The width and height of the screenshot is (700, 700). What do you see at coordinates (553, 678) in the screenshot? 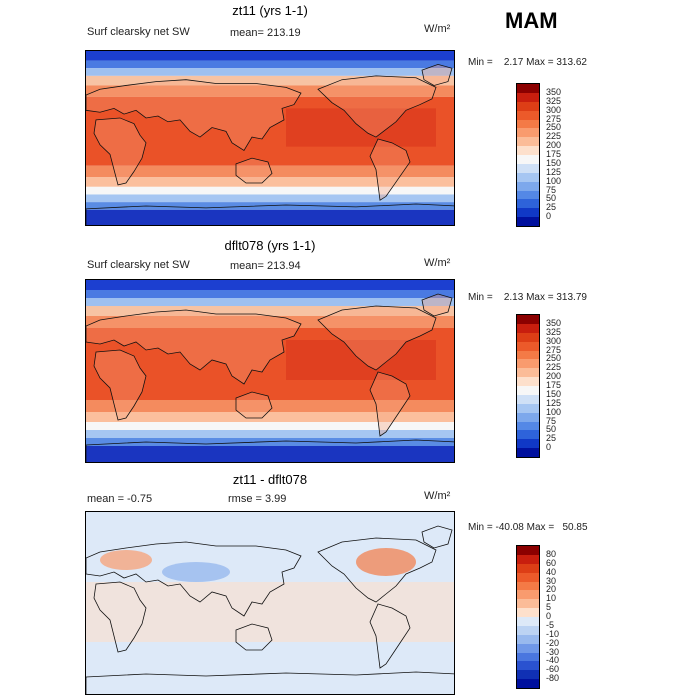
I see `colorbar-label: -80` at bounding box center [553, 678].